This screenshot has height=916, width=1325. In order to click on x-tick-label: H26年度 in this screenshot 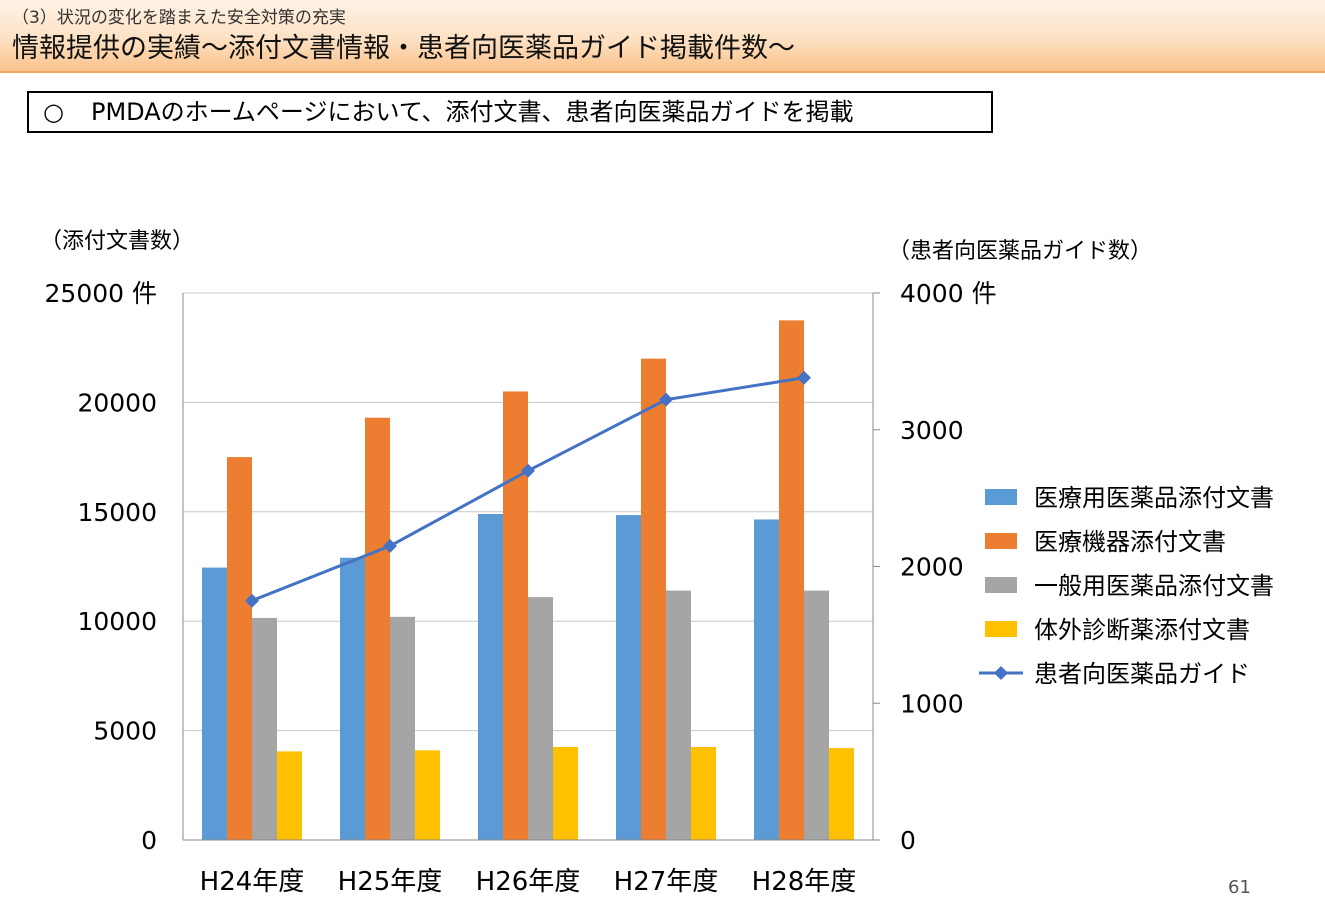, I will do `click(528, 882)`.